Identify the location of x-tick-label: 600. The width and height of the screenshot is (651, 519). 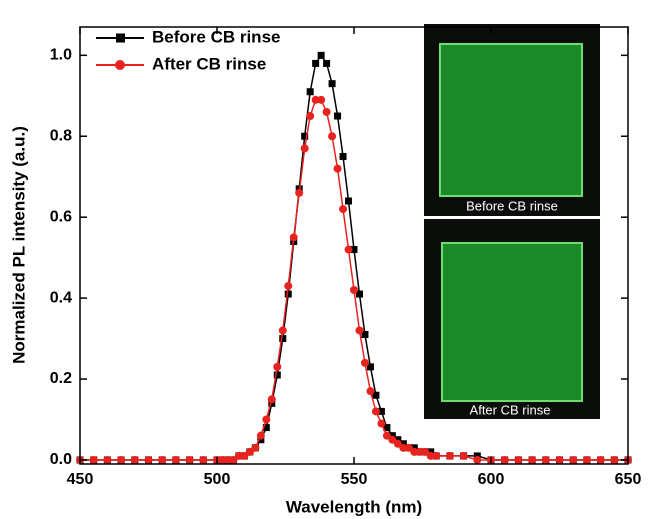
(491, 479).